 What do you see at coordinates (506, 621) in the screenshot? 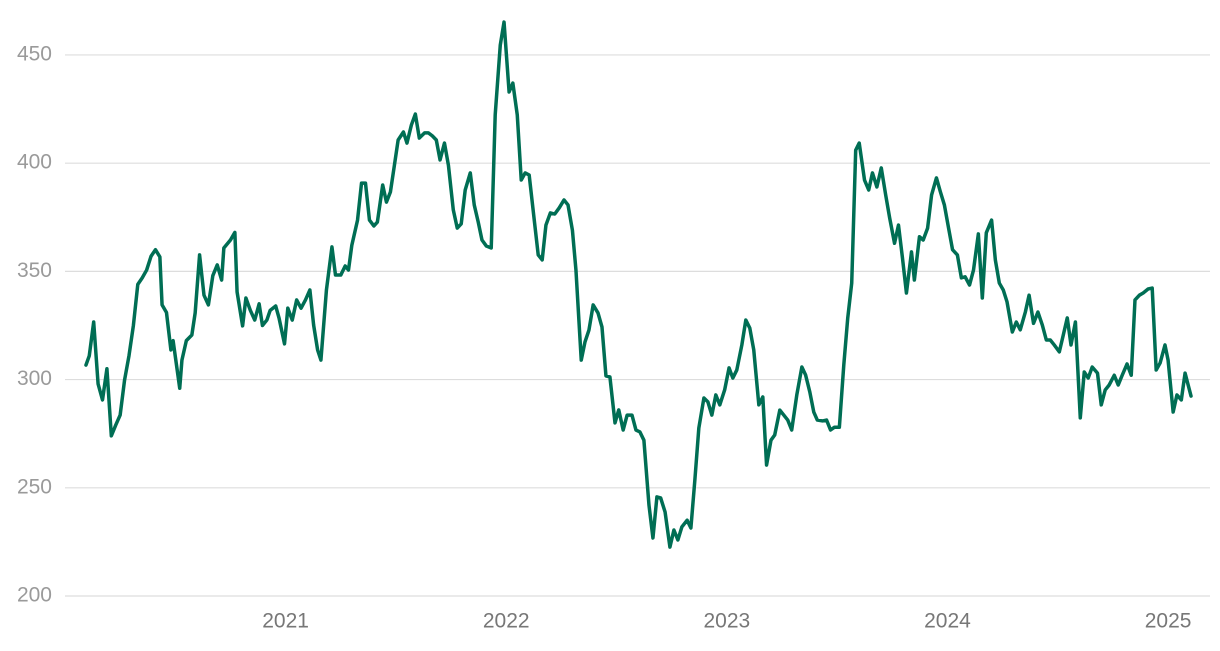
I see `x-tick-label: 2022` at bounding box center [506, 621].